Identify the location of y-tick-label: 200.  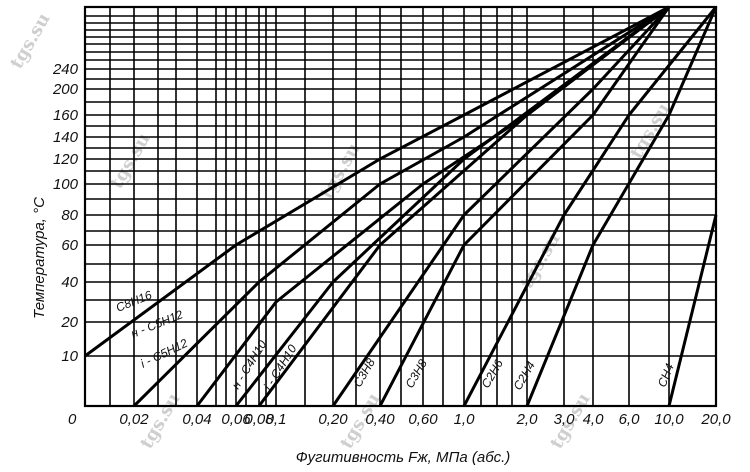
(65, 89).